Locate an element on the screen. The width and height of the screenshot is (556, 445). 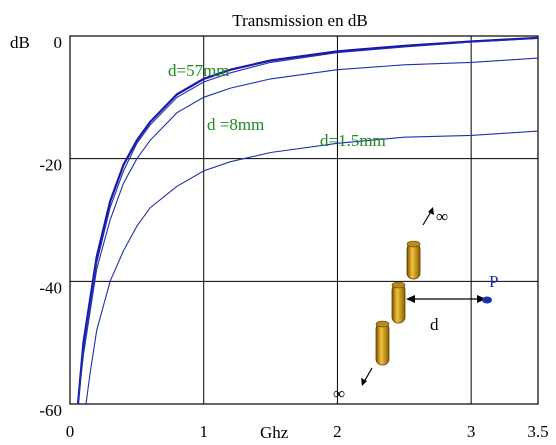
distance-arrow-right-head is located at coordinates (481, 299).